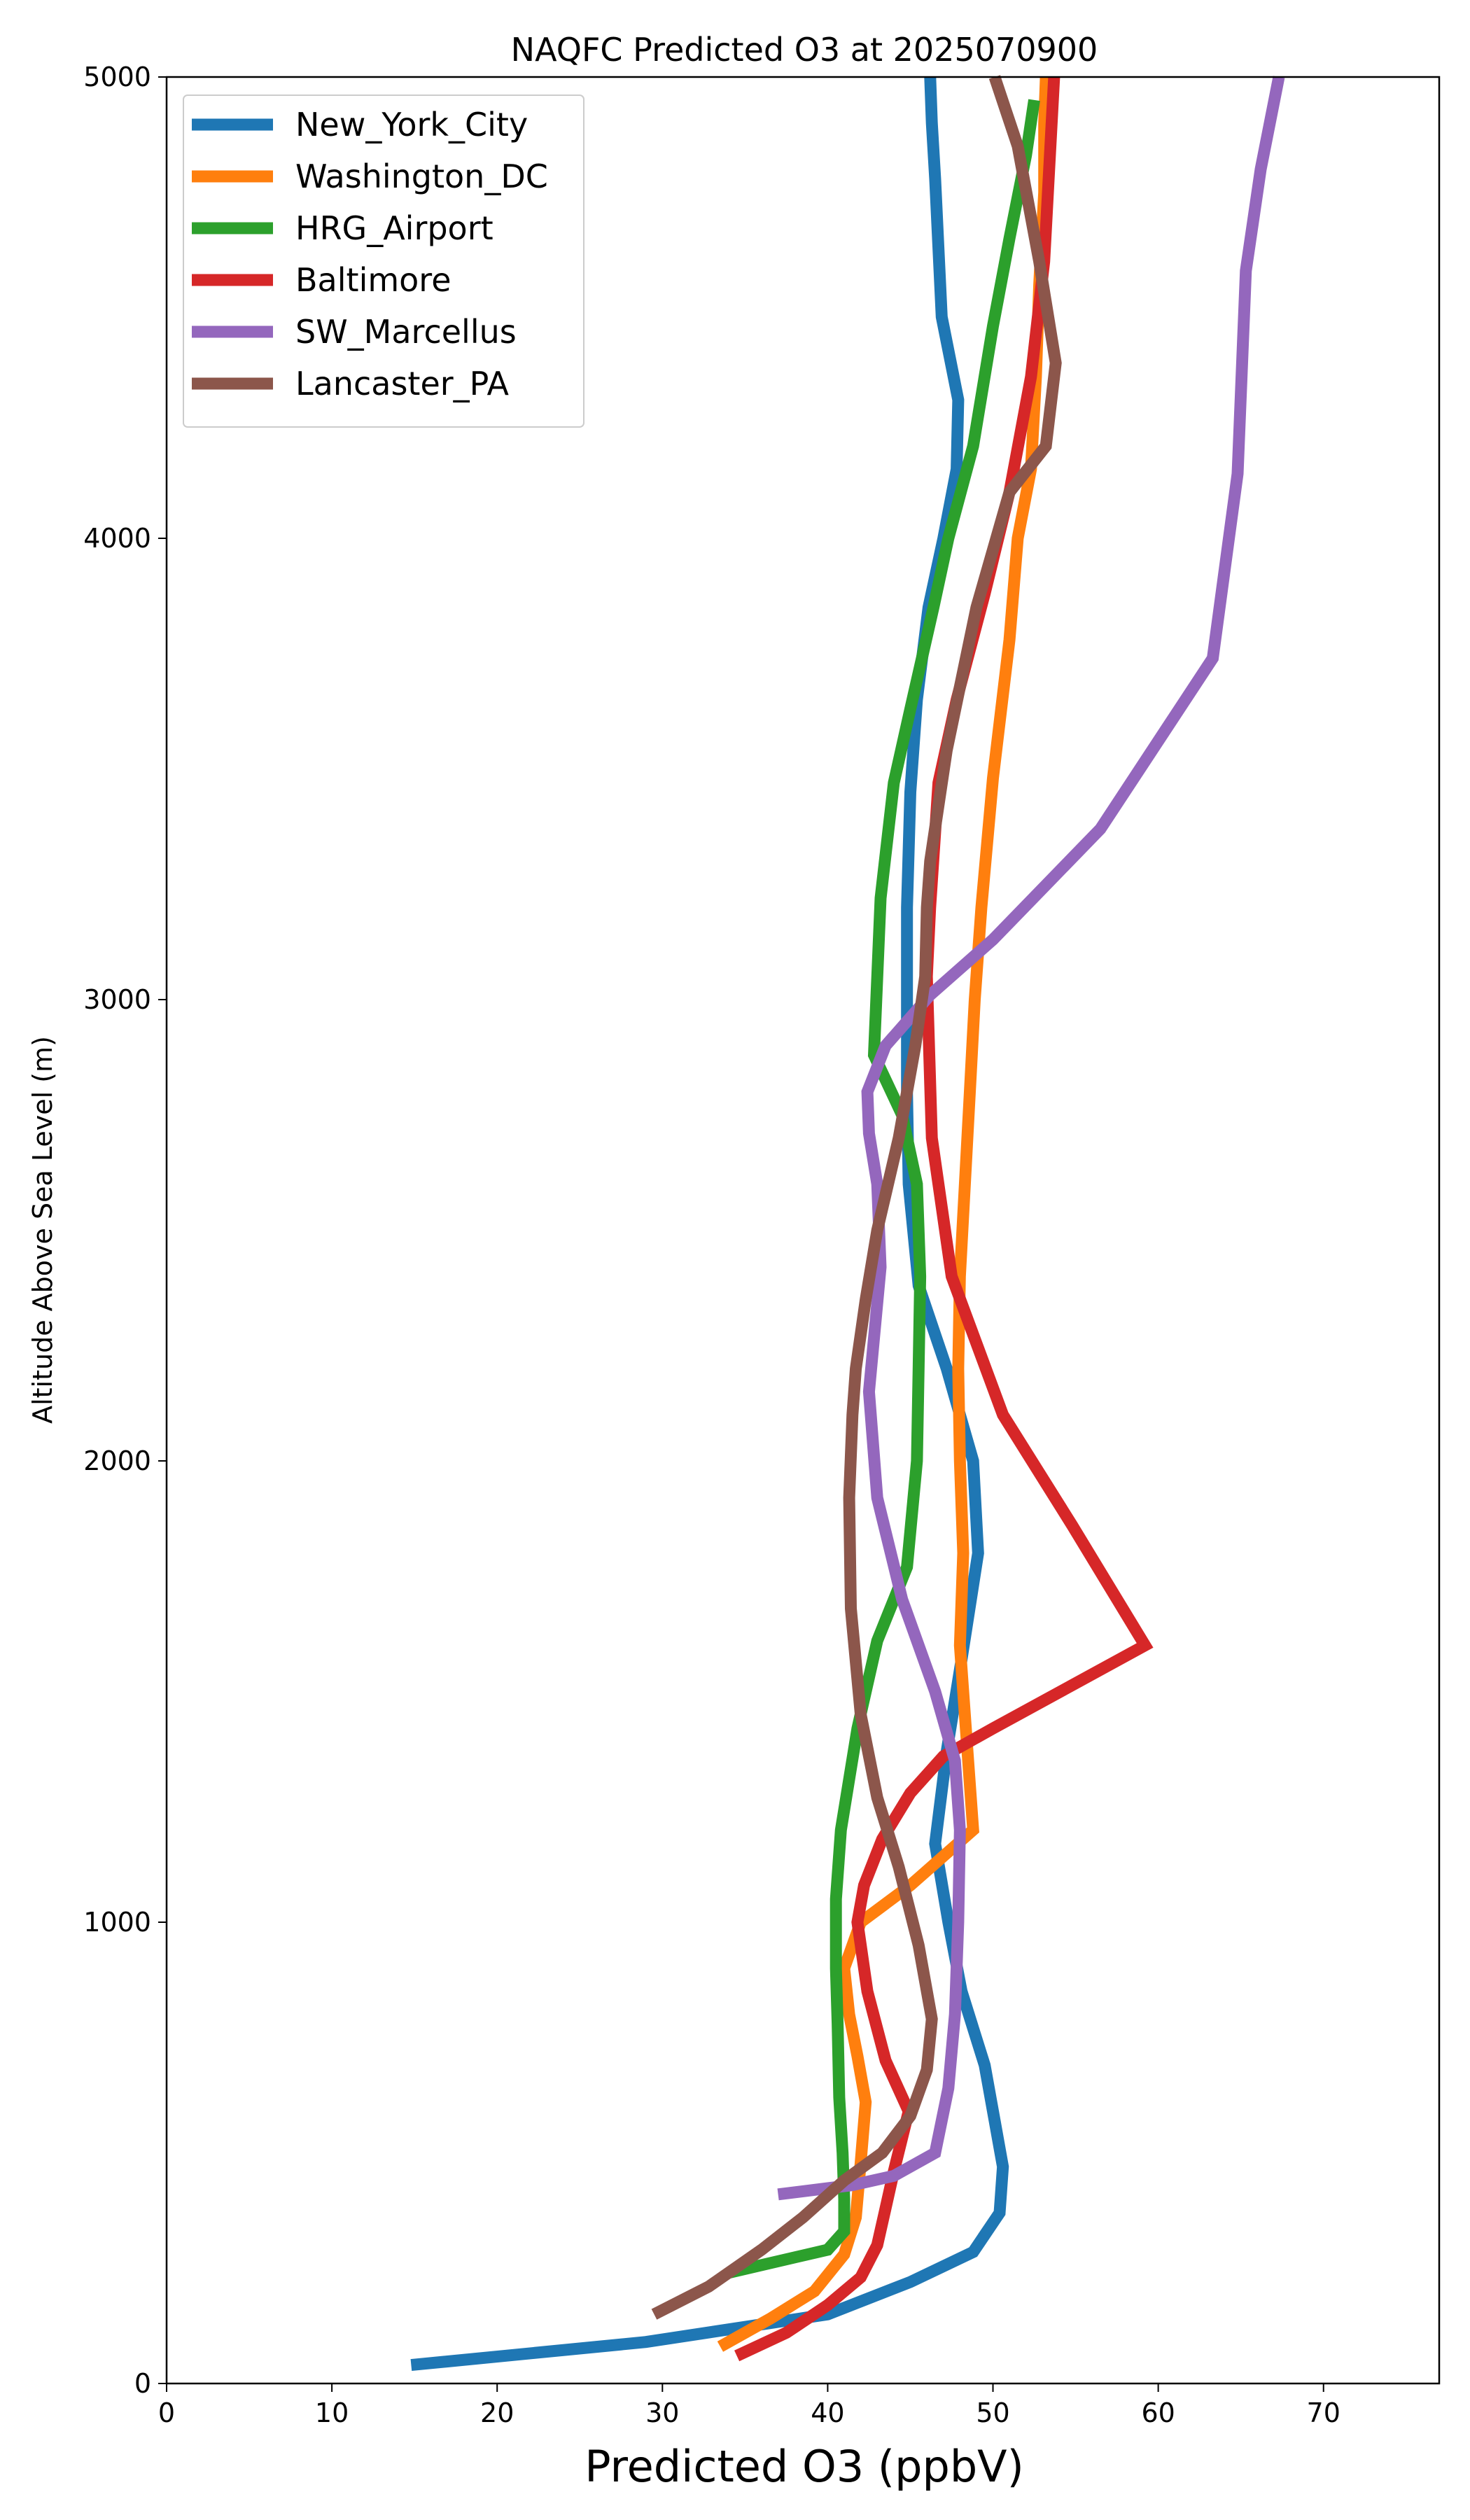 The image size is (1470, 2520). Describe the element at coordinates (992, 2413) in the screenshot. I see `x-tick-label: 50` at that location.